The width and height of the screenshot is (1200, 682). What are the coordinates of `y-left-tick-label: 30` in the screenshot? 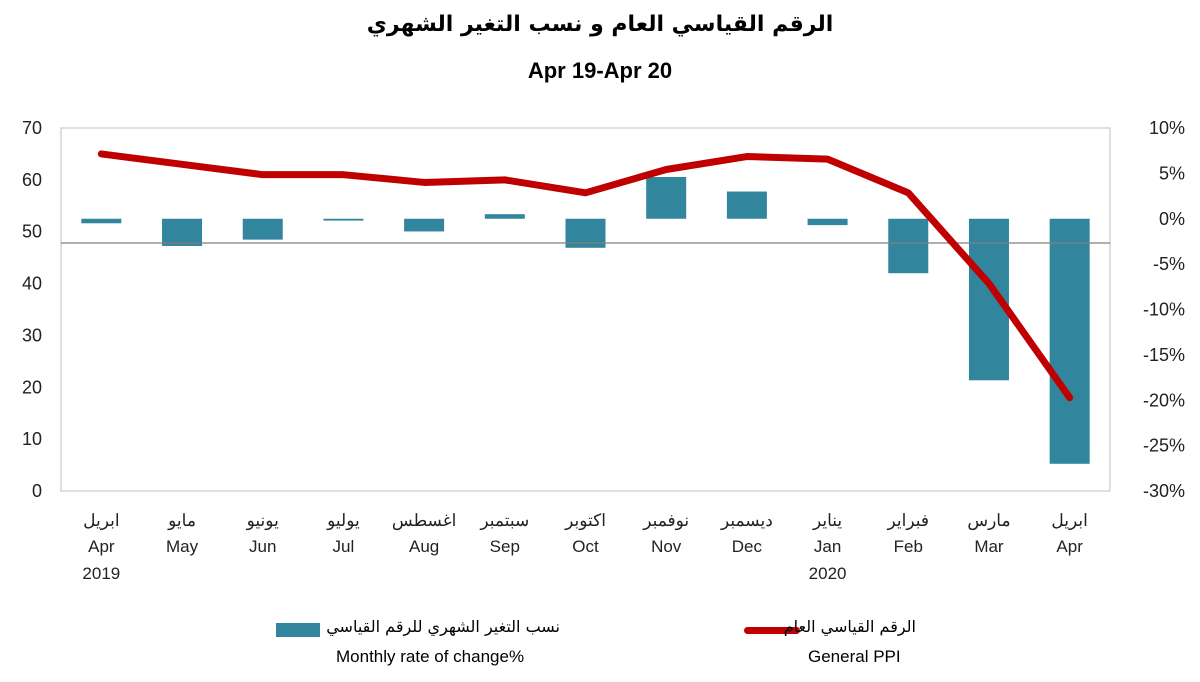 It's located at (32, 335).